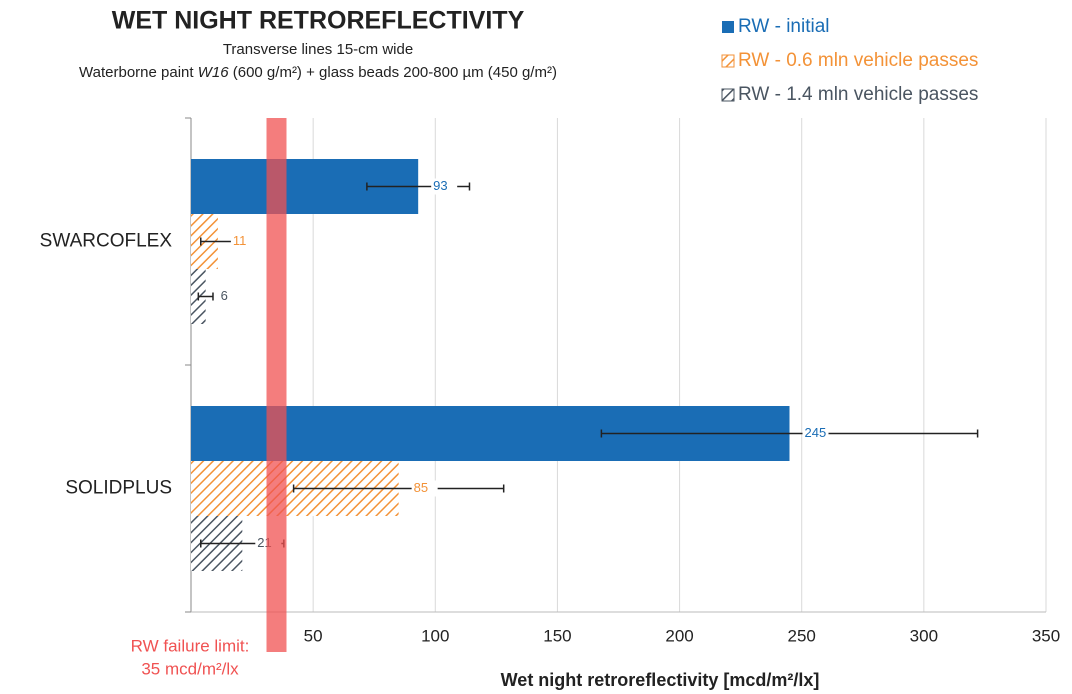 The height and width of the screenshot is (694, 1072). What do you see at coordinates (679, 635) in the screenshot?
I see `x-tick-label: 200` at bounding box center [679, 635].